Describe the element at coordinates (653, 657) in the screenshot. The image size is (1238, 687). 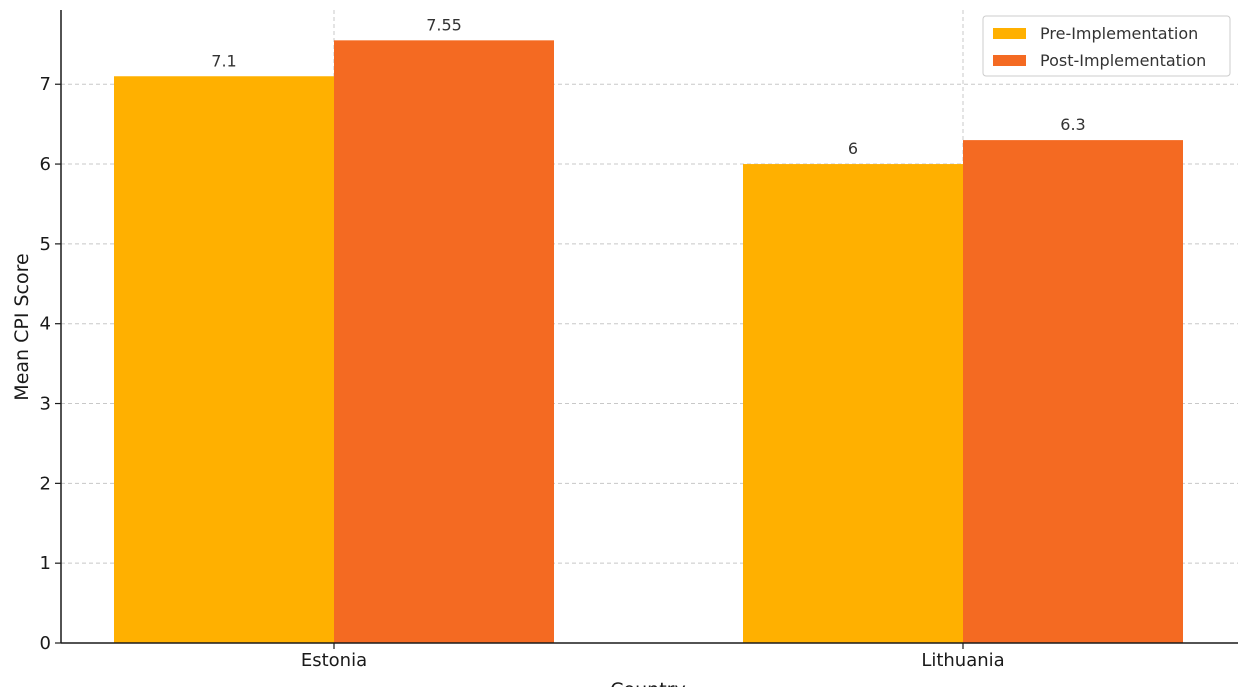
I see `x-axis-ticks: Estonia Lithuania` at that location.